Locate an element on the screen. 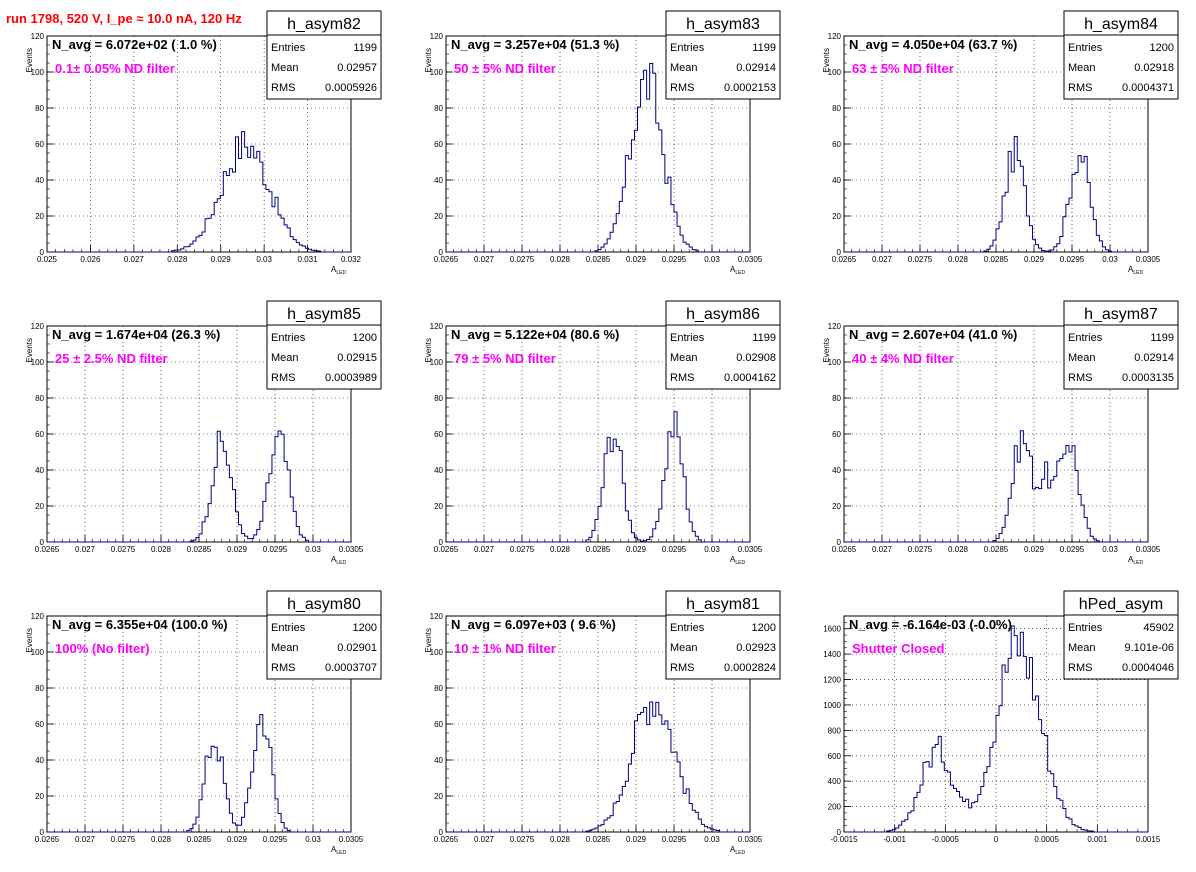 This screenshot has width=1196, height=872. navg-label: N_avg = 6.355e+04 (100.0 %) is located at coordinates (140, 624).